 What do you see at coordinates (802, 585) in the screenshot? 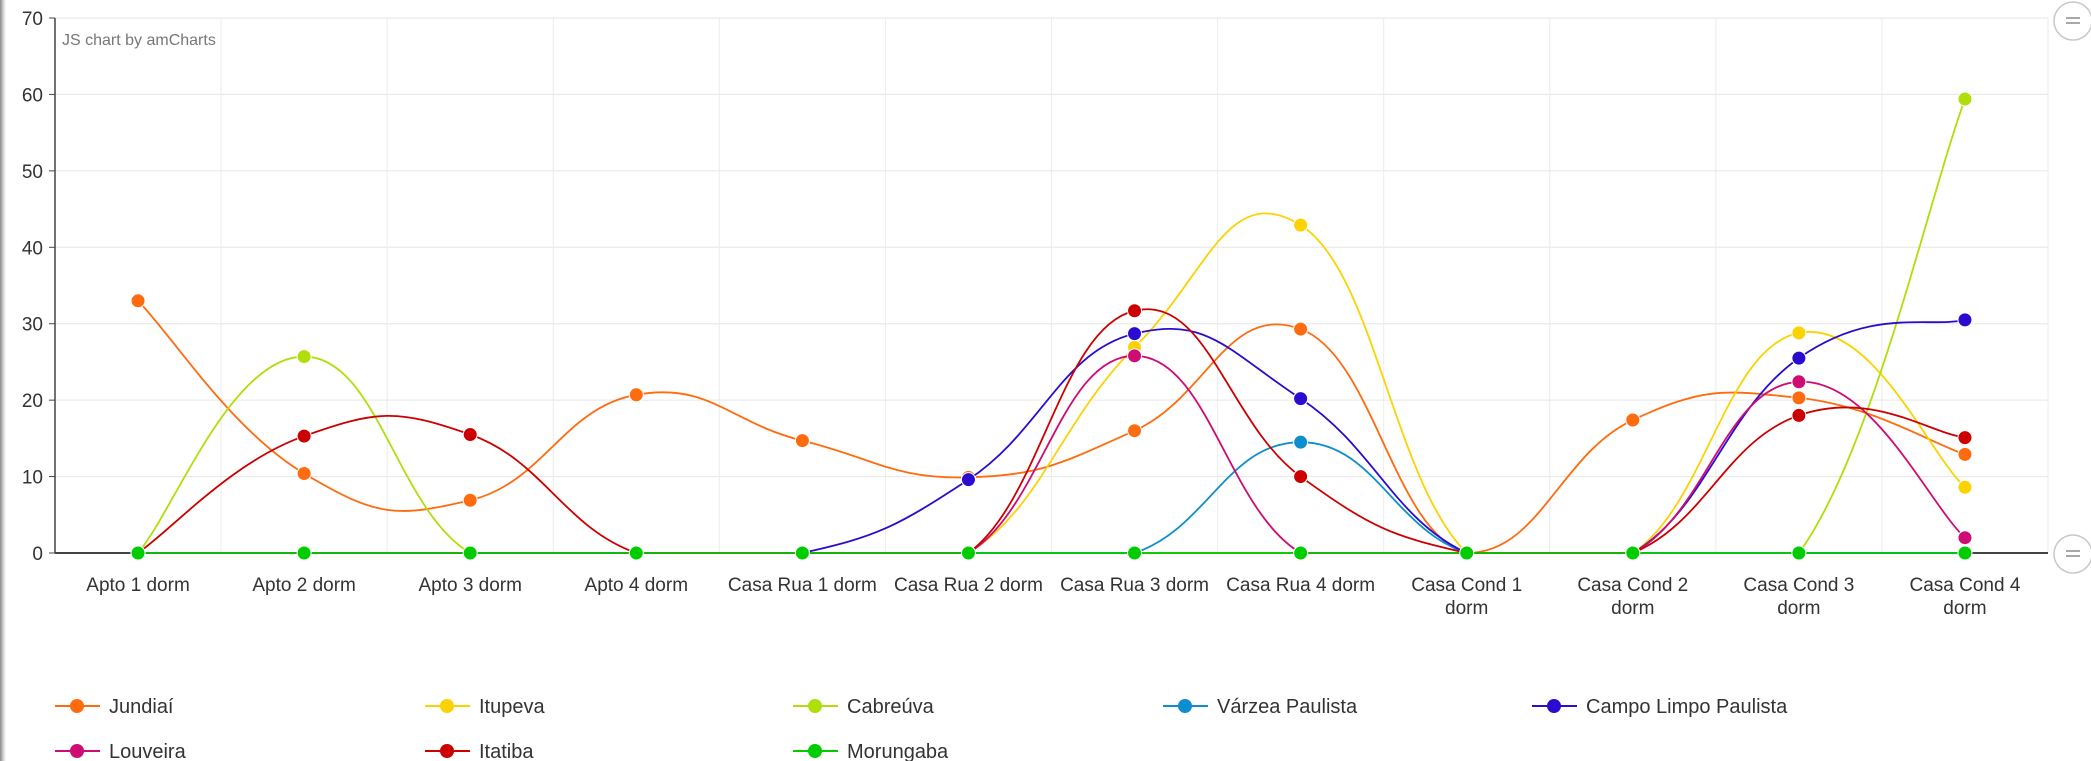
I see `x-tick-label: Casa Rua 1 dorm` at bounding box center [802, 585].